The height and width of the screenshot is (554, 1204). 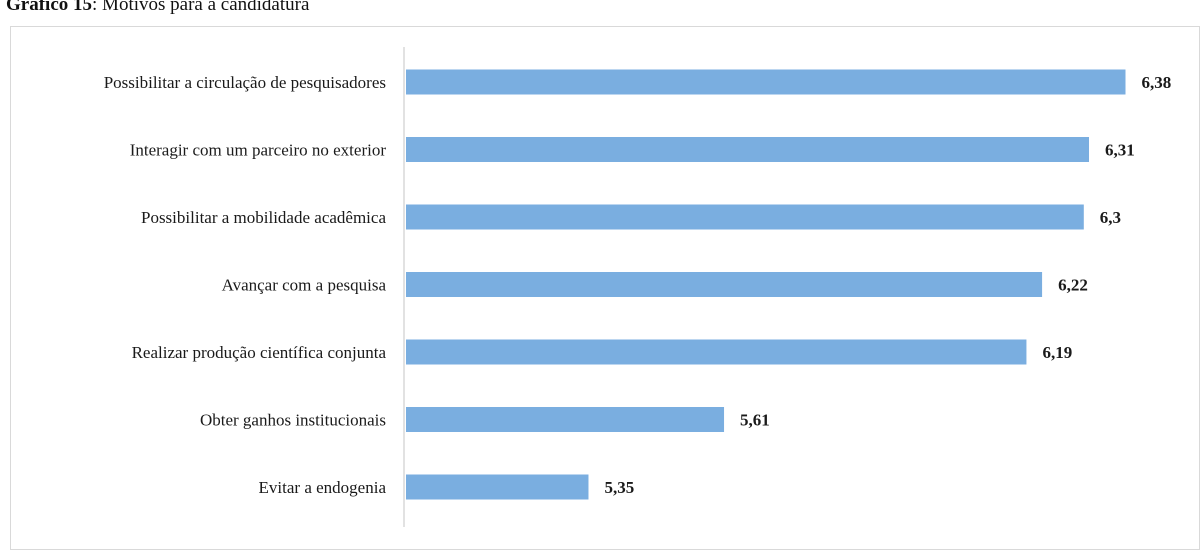 What do you see at coordinates (258, 150) in the screenshot?
I see `category-label: Interagir com um parceiro no exterior` at bounding box center [258, 150].